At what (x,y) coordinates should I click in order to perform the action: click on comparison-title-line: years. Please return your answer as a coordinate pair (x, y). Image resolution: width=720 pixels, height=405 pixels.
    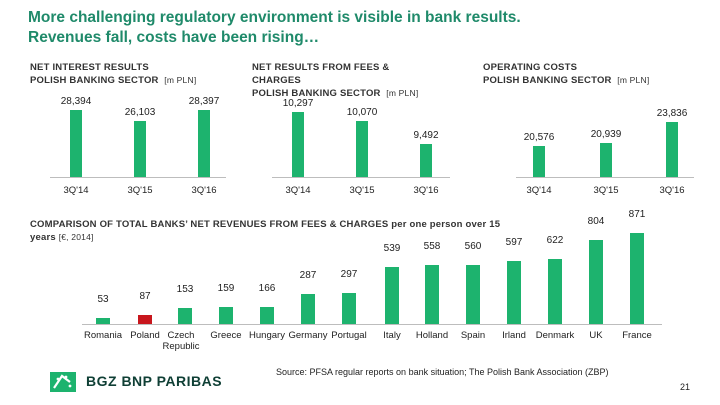
    Looking at the image, I should click on (43, 237).